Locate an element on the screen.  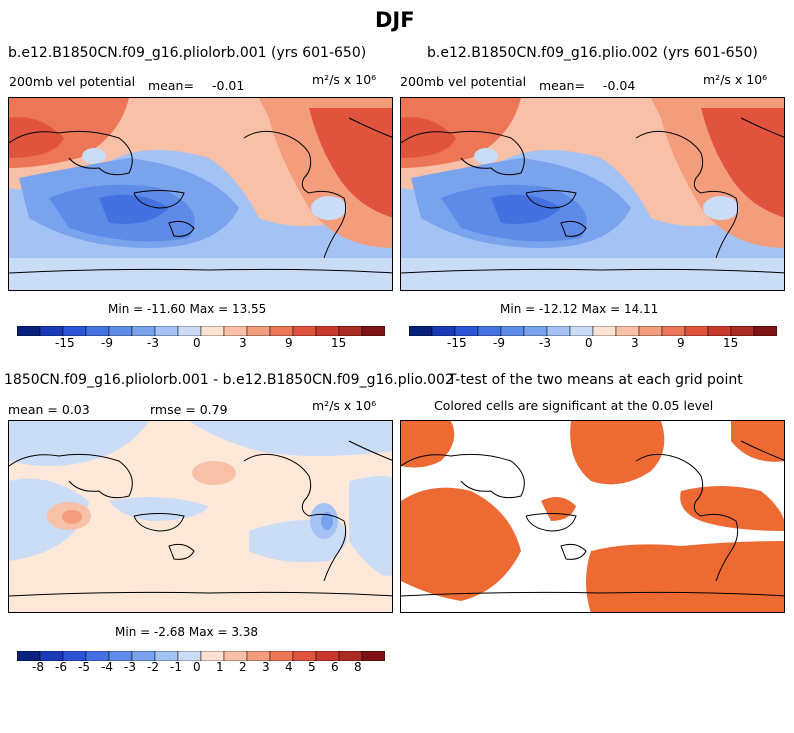
panel2-mean-value: -0.04 is located at coordinates (619, 85).